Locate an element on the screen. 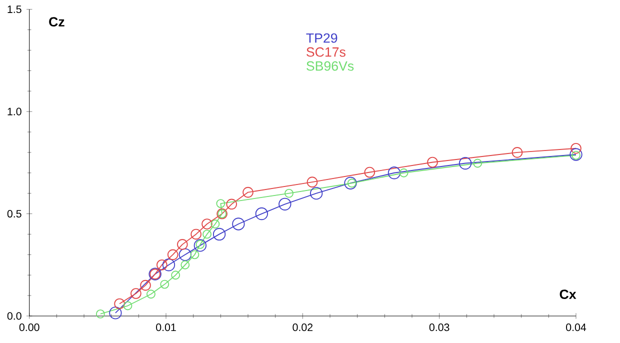 The height and width of the screenshot is (343, 620). y-tick-label: 0.5 is located at coordinates (14, 214).